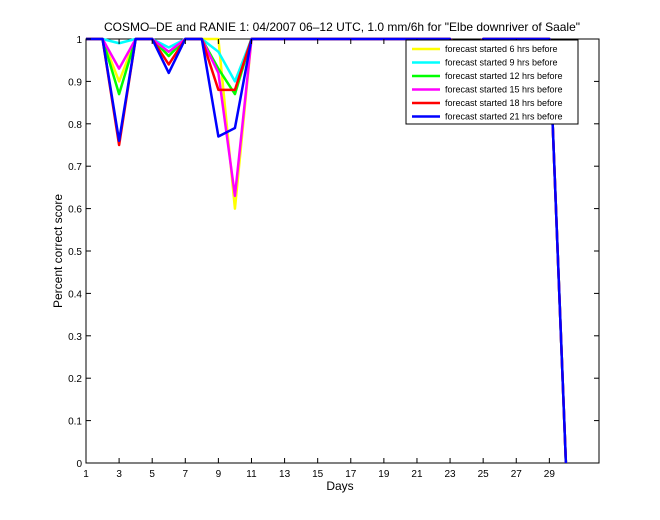  What do you see at coordinates (79, 464) in the screenshot?
I see `y-tick-label: 0` at bounding box center [79, 464].